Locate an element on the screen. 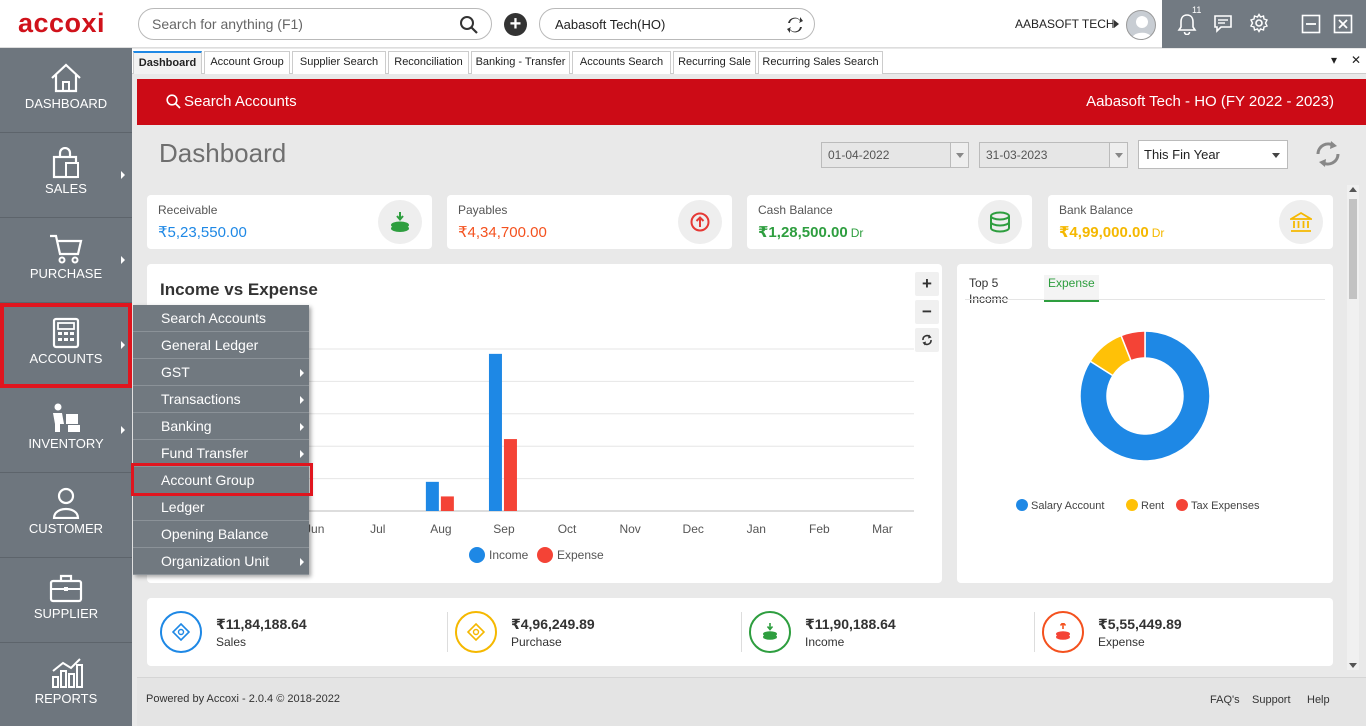 This screenshot has height=726, width=1366. card-value: ₹4,34,700.00 is located at coordinates (502, 232).